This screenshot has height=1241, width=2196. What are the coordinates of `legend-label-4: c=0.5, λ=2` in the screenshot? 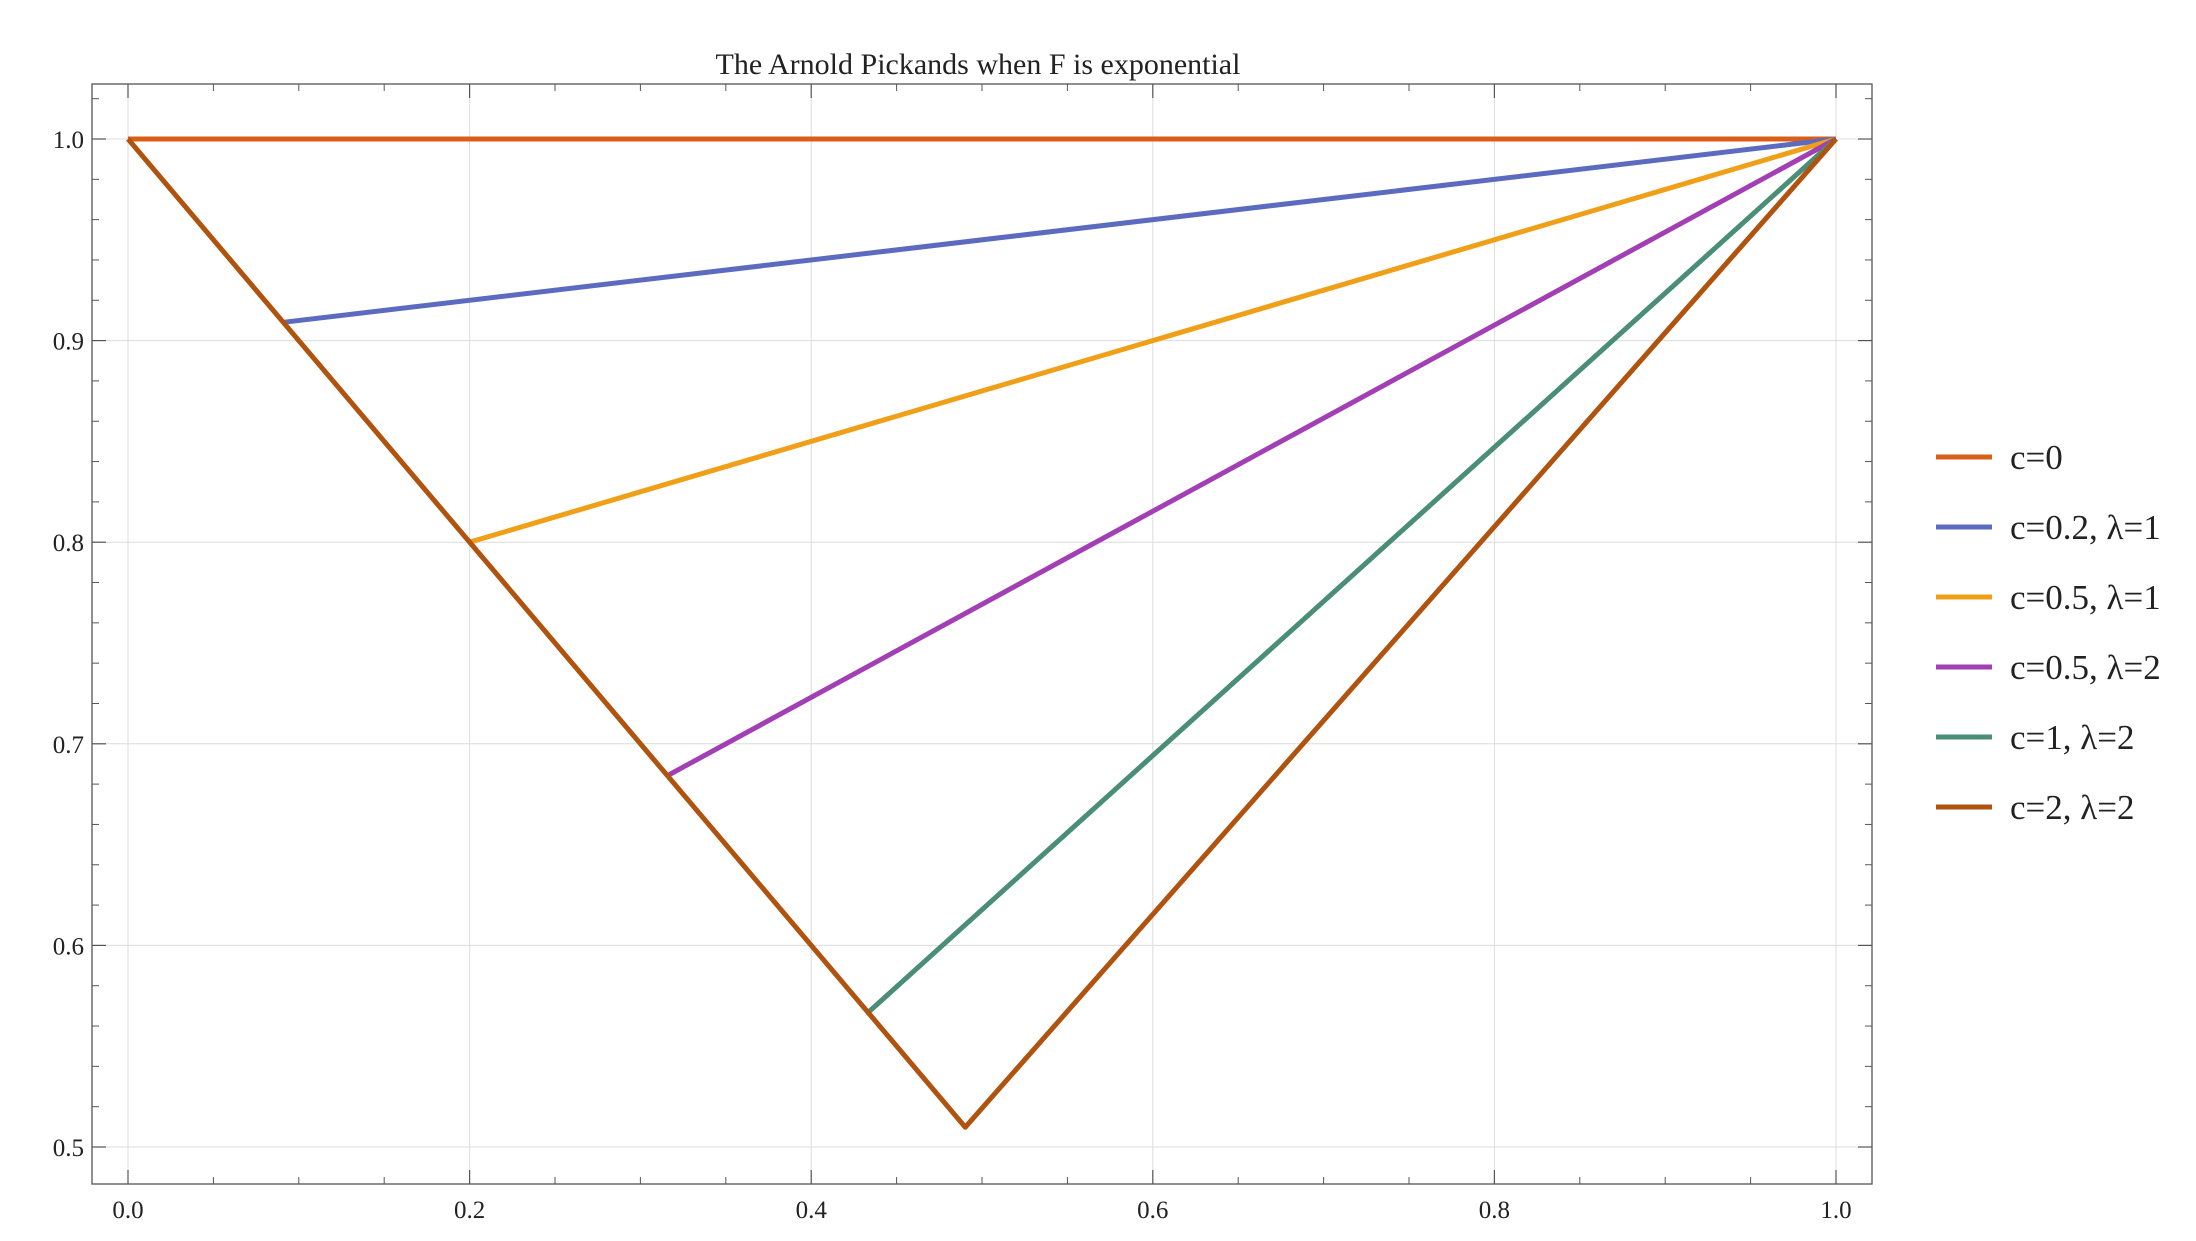 It's located at (2085, 667).